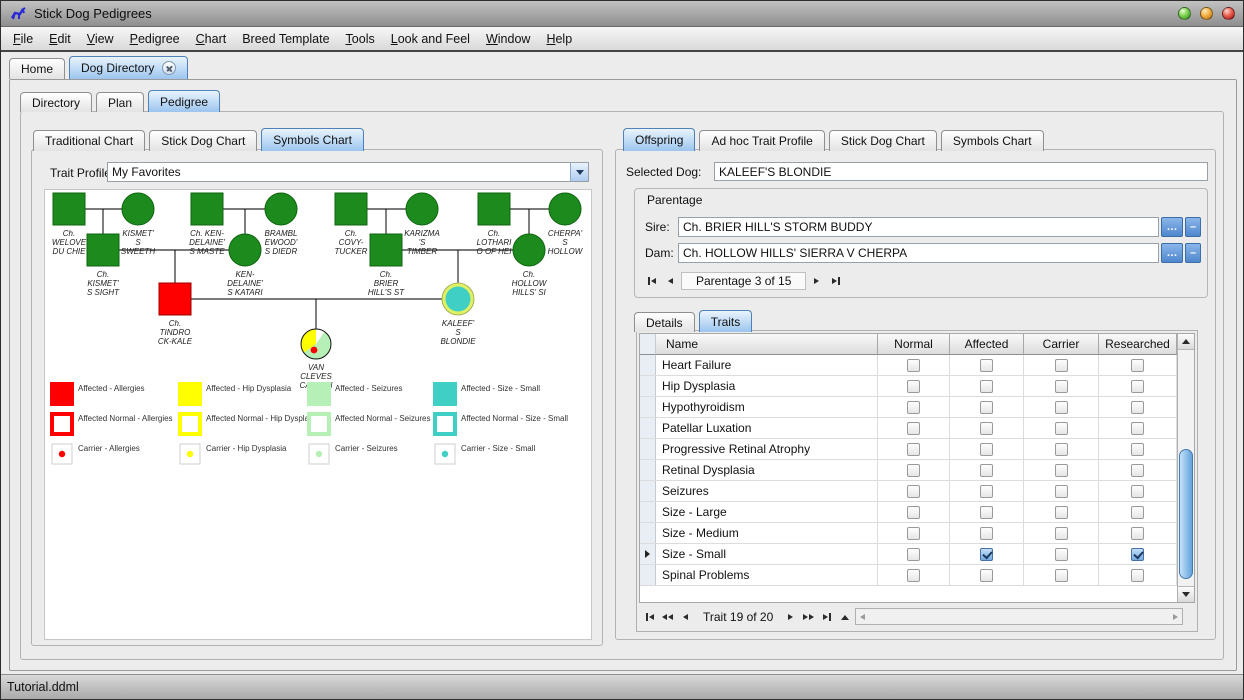 The width and height of the screenshot is (1244, 700). What do you see at coordinates (1186, 342) in the screenshot?
I see `scroll-up-icon` at bounding box center [1186, 342].